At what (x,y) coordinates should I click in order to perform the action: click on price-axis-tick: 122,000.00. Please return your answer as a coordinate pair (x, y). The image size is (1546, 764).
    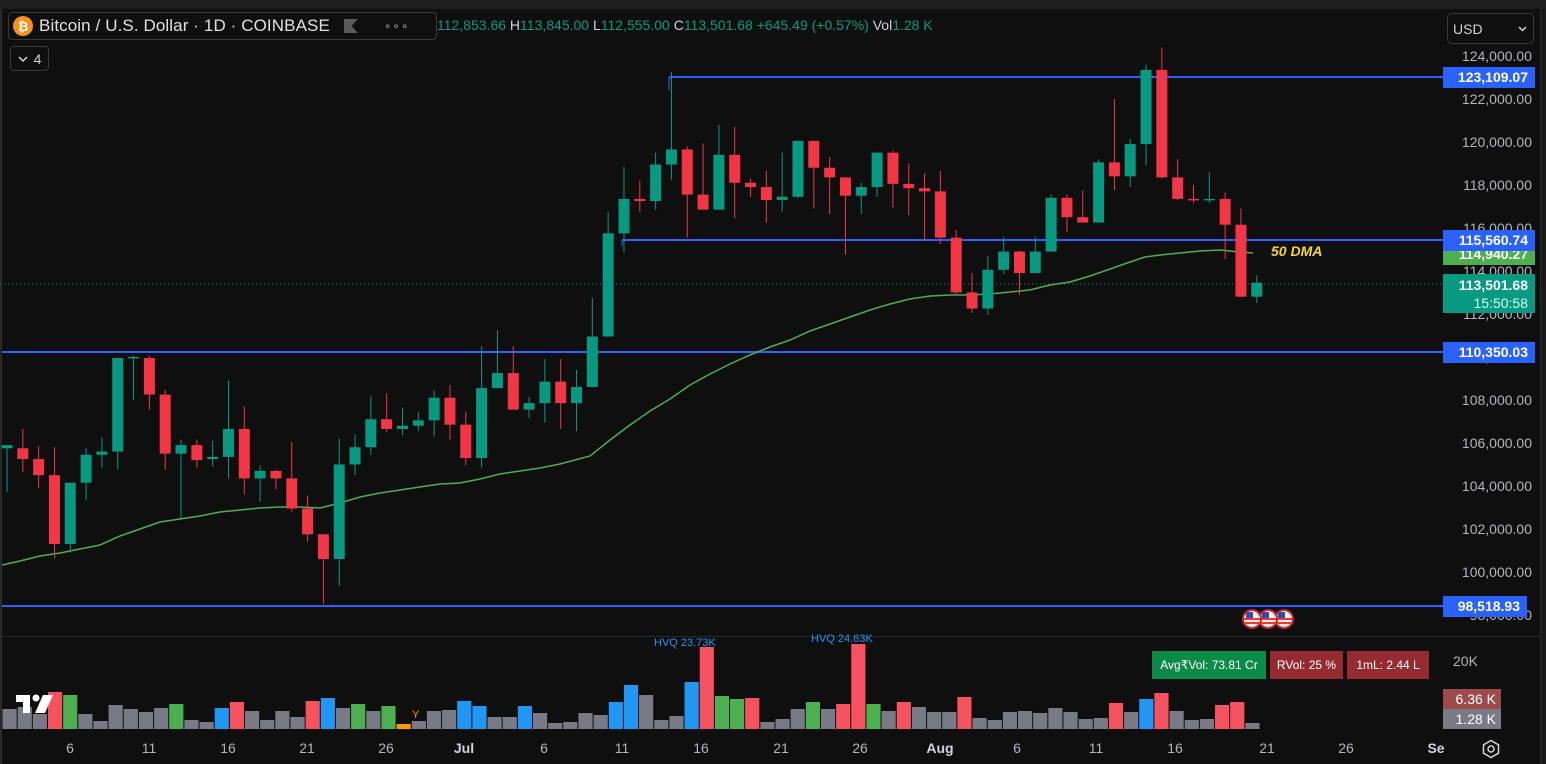
    Looking at the image, I should click on (1496, 99).